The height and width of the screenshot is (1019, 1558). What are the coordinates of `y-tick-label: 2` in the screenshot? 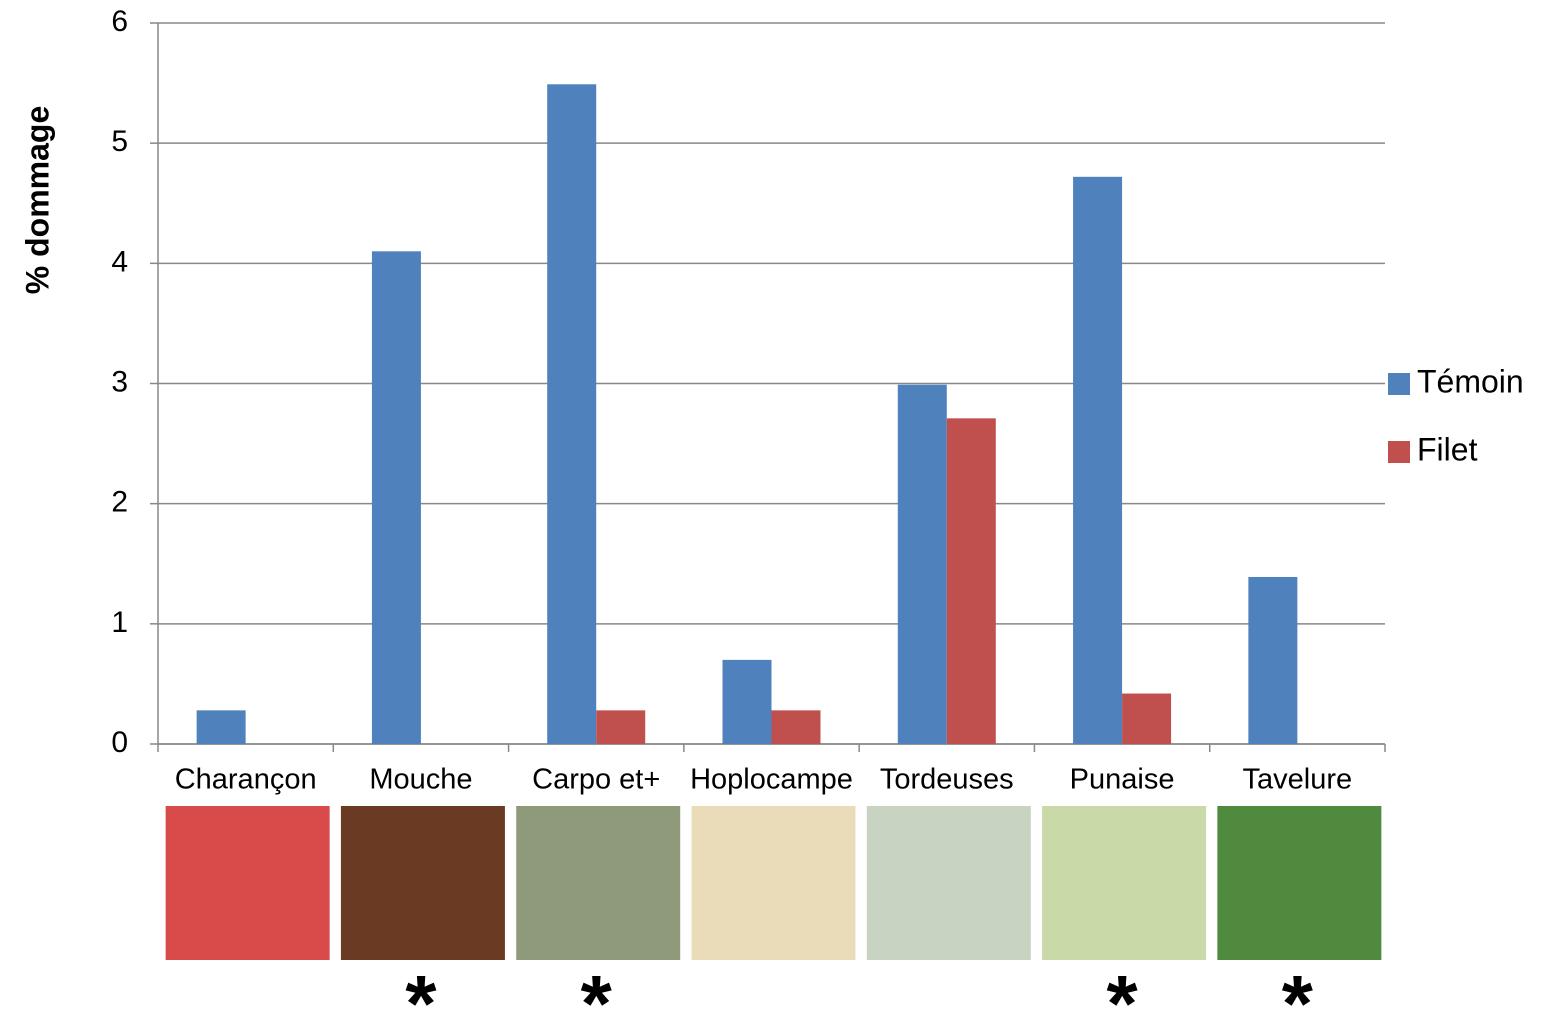 It's located at (119, 502).